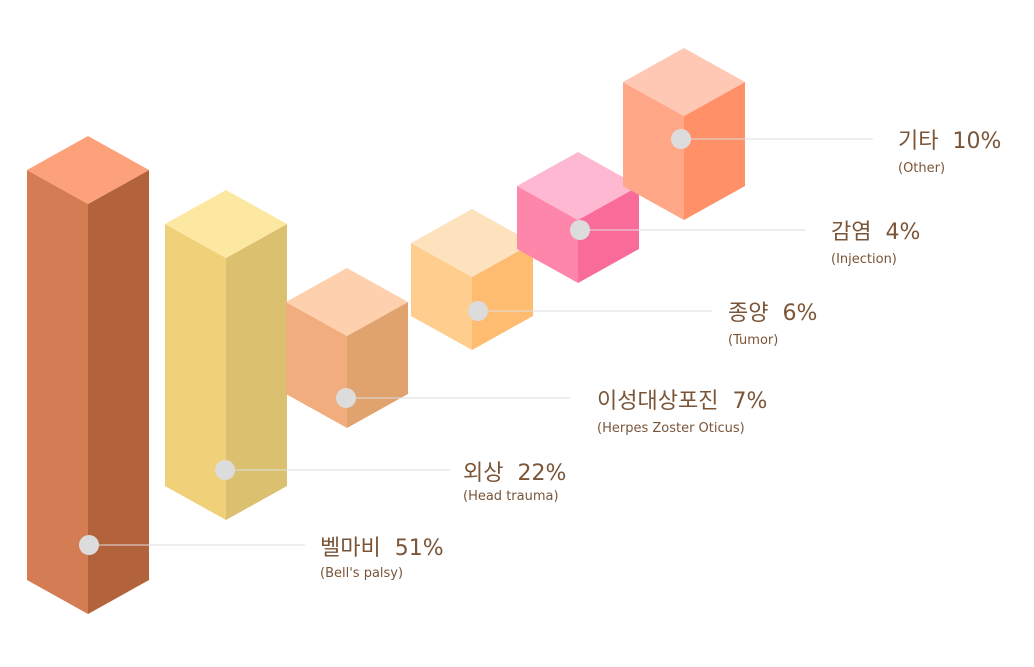  I want to click on bar-1-label: 벨마비 51%, so click(382, 548).